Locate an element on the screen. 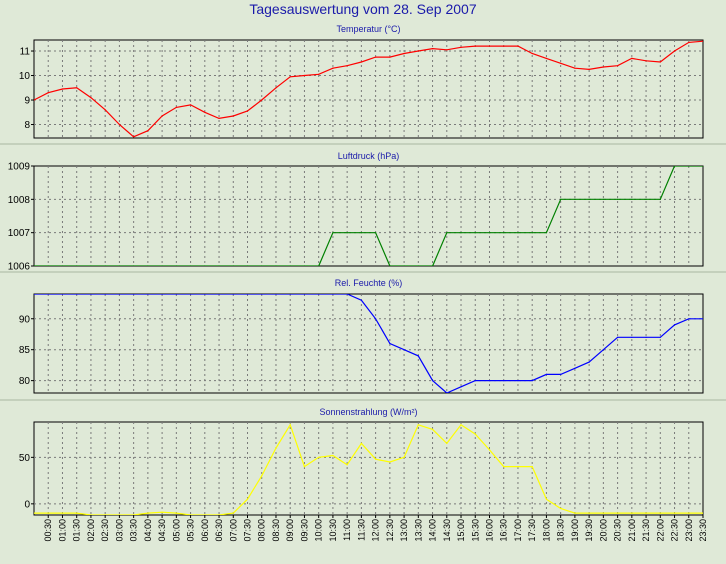  y-tick-label: 8 is located at coordinates (27, 125).